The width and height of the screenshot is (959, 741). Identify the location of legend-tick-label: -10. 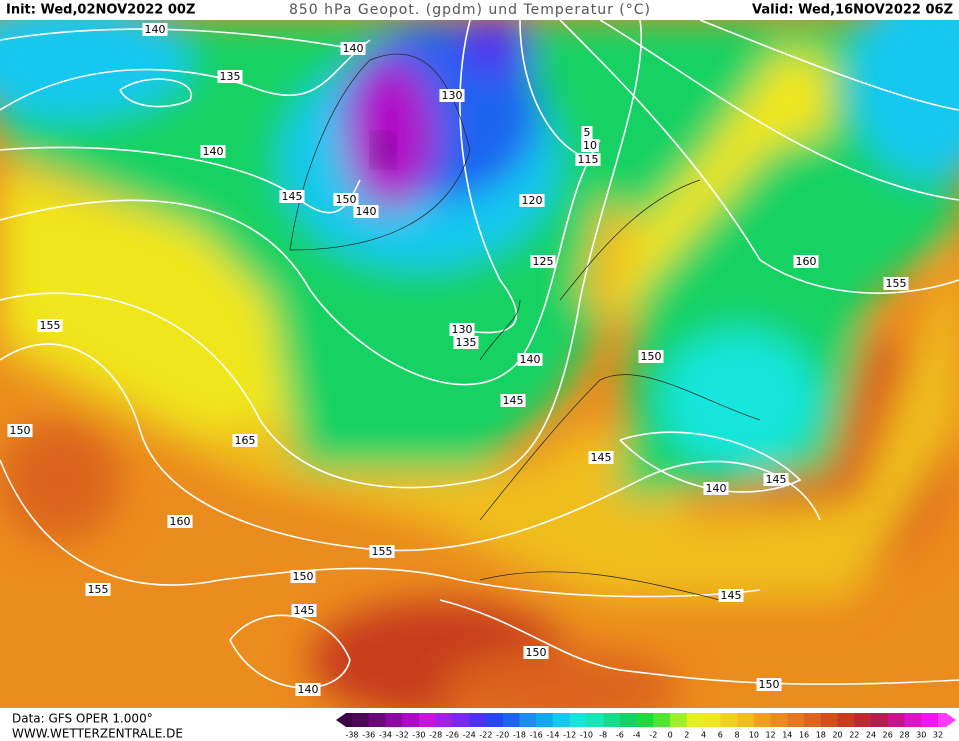
(586, 735).